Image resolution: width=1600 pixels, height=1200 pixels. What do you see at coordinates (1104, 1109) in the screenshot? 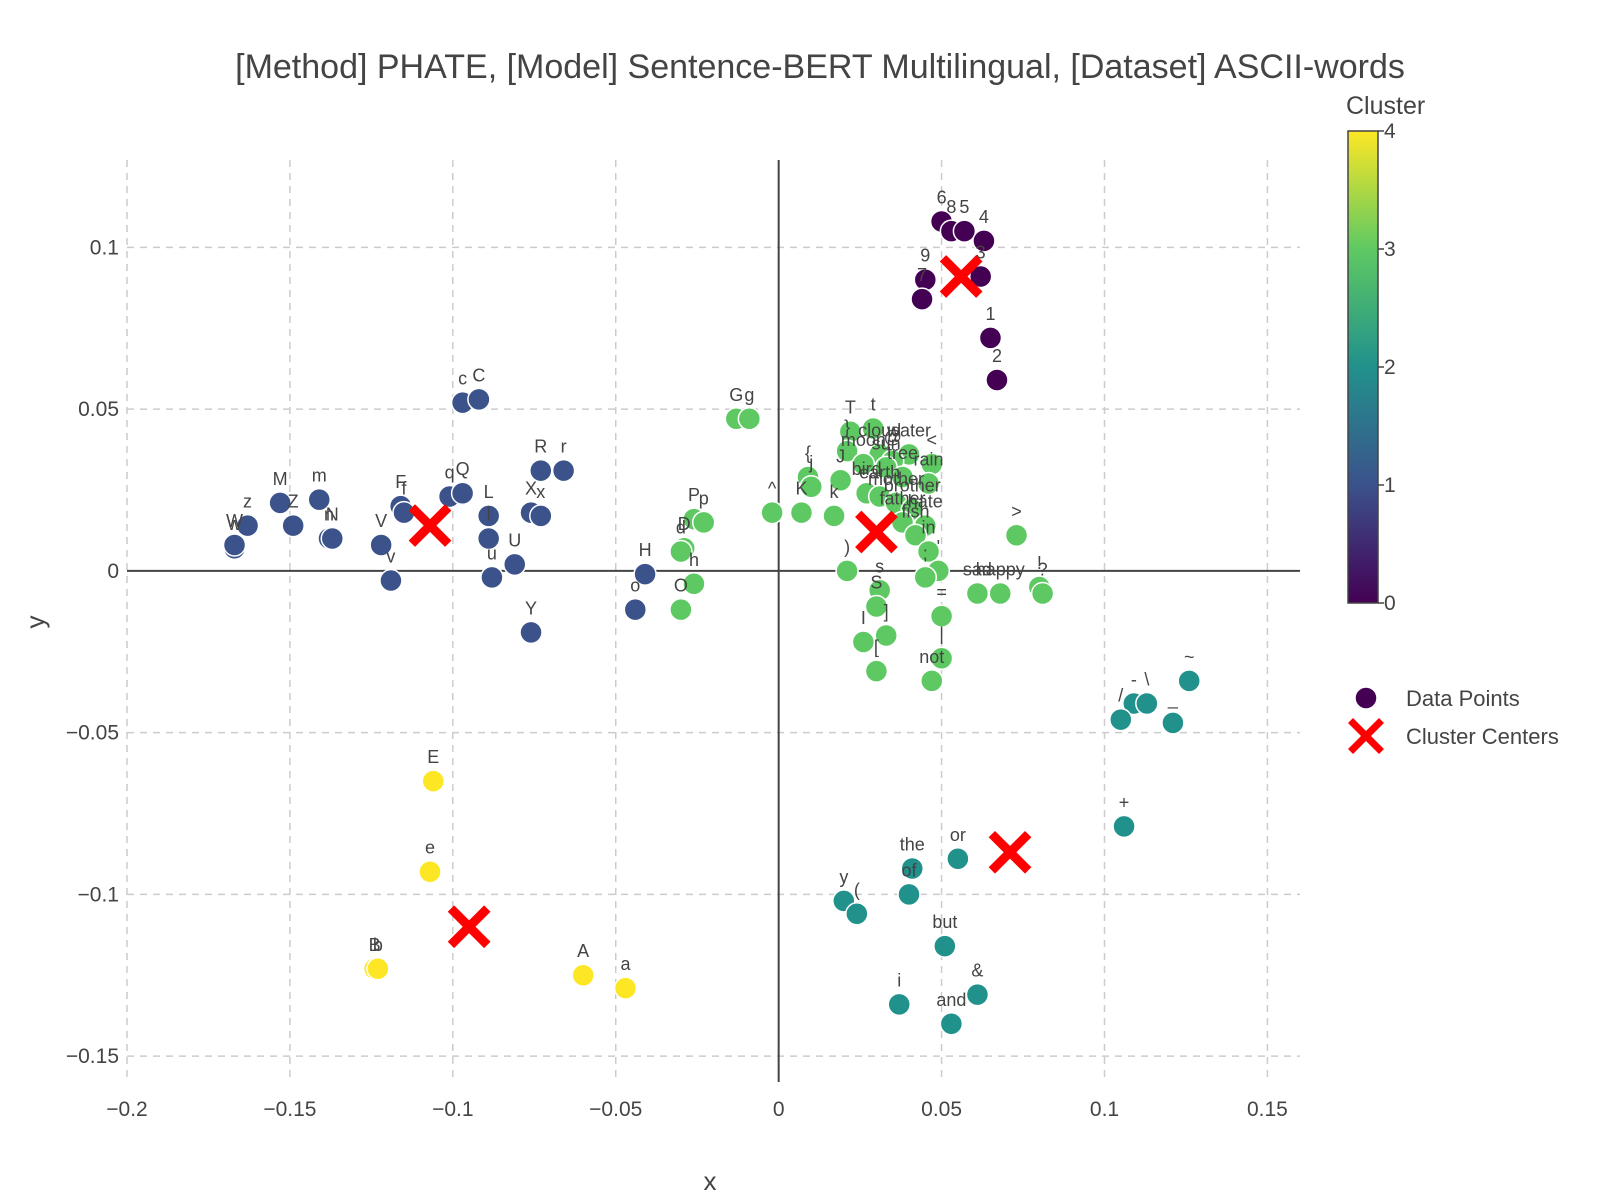
I see `x-tick-label: 0.1` at bounding box center [1104, 1109].